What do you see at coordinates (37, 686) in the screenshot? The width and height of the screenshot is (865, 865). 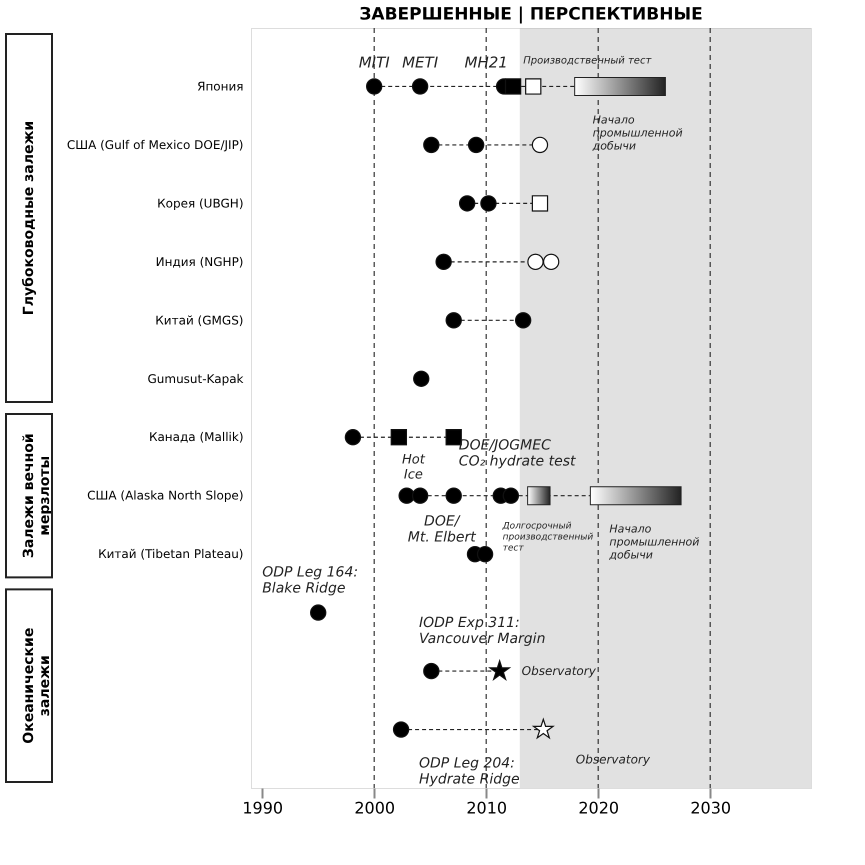 I see `text: Океанические залежи` at bounding box center [37, 686].